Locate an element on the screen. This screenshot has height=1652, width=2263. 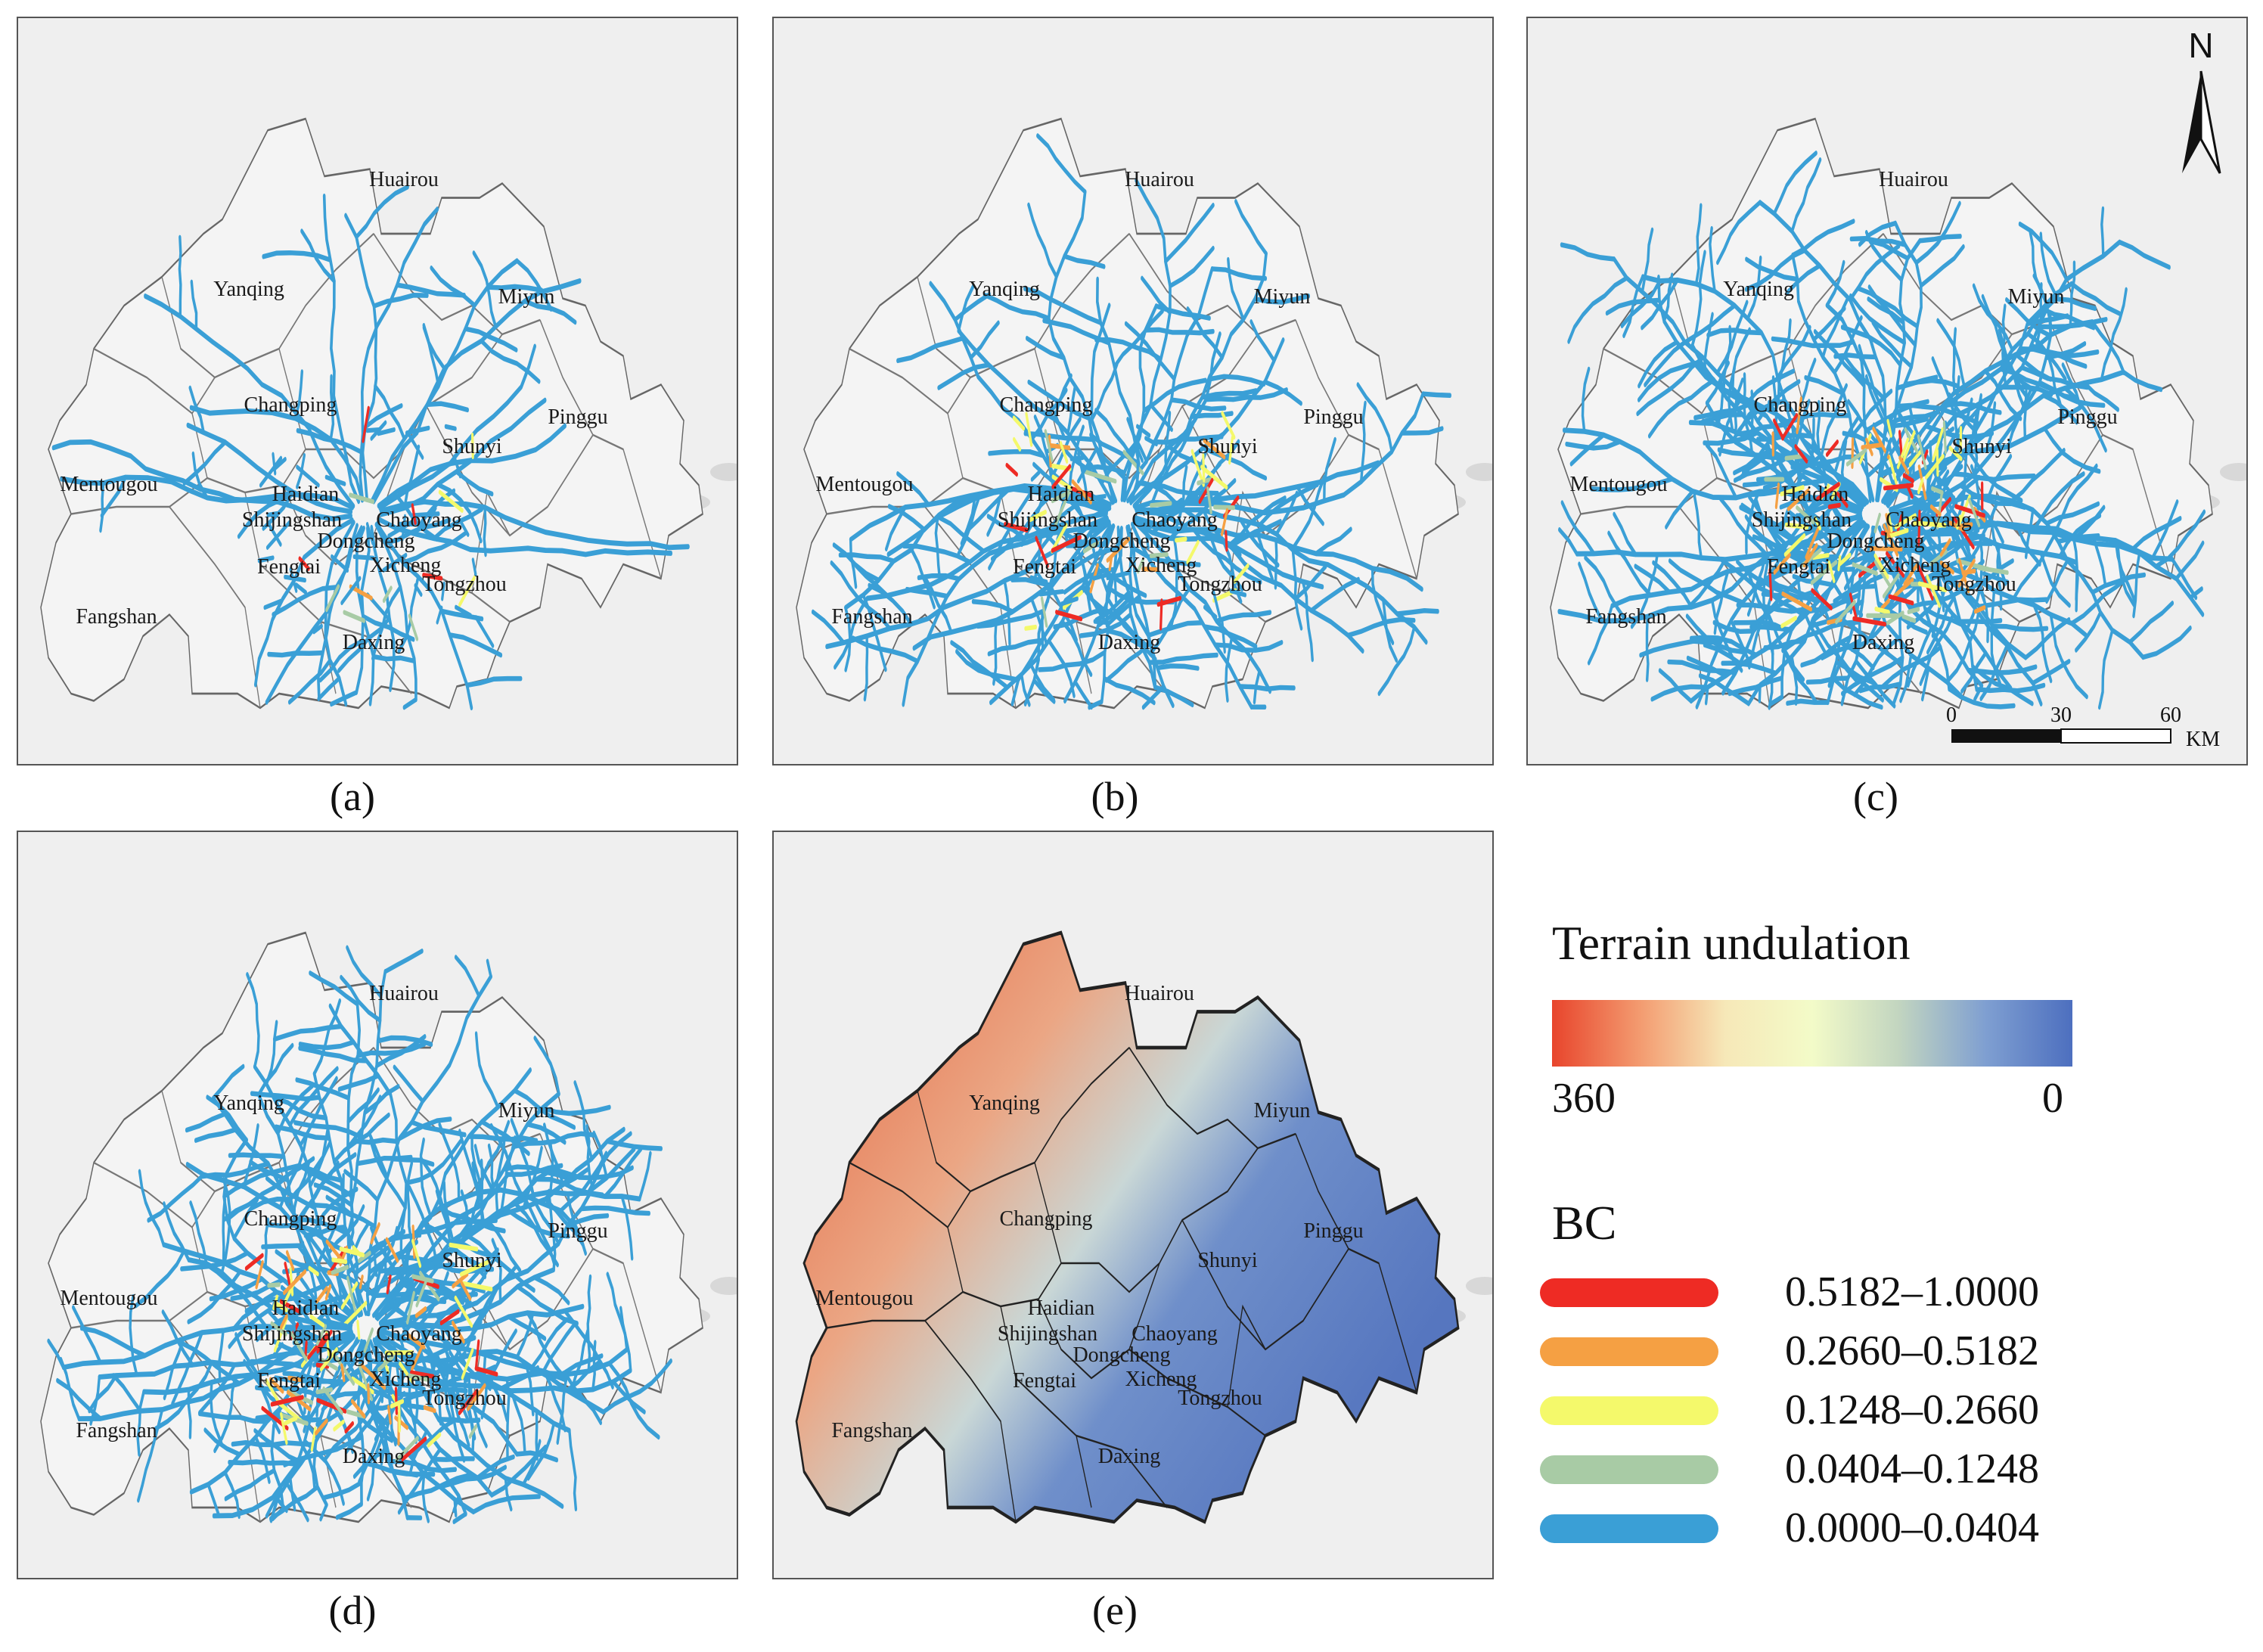
district-label-daxing: Daxing is located at coordinates (374, 642).